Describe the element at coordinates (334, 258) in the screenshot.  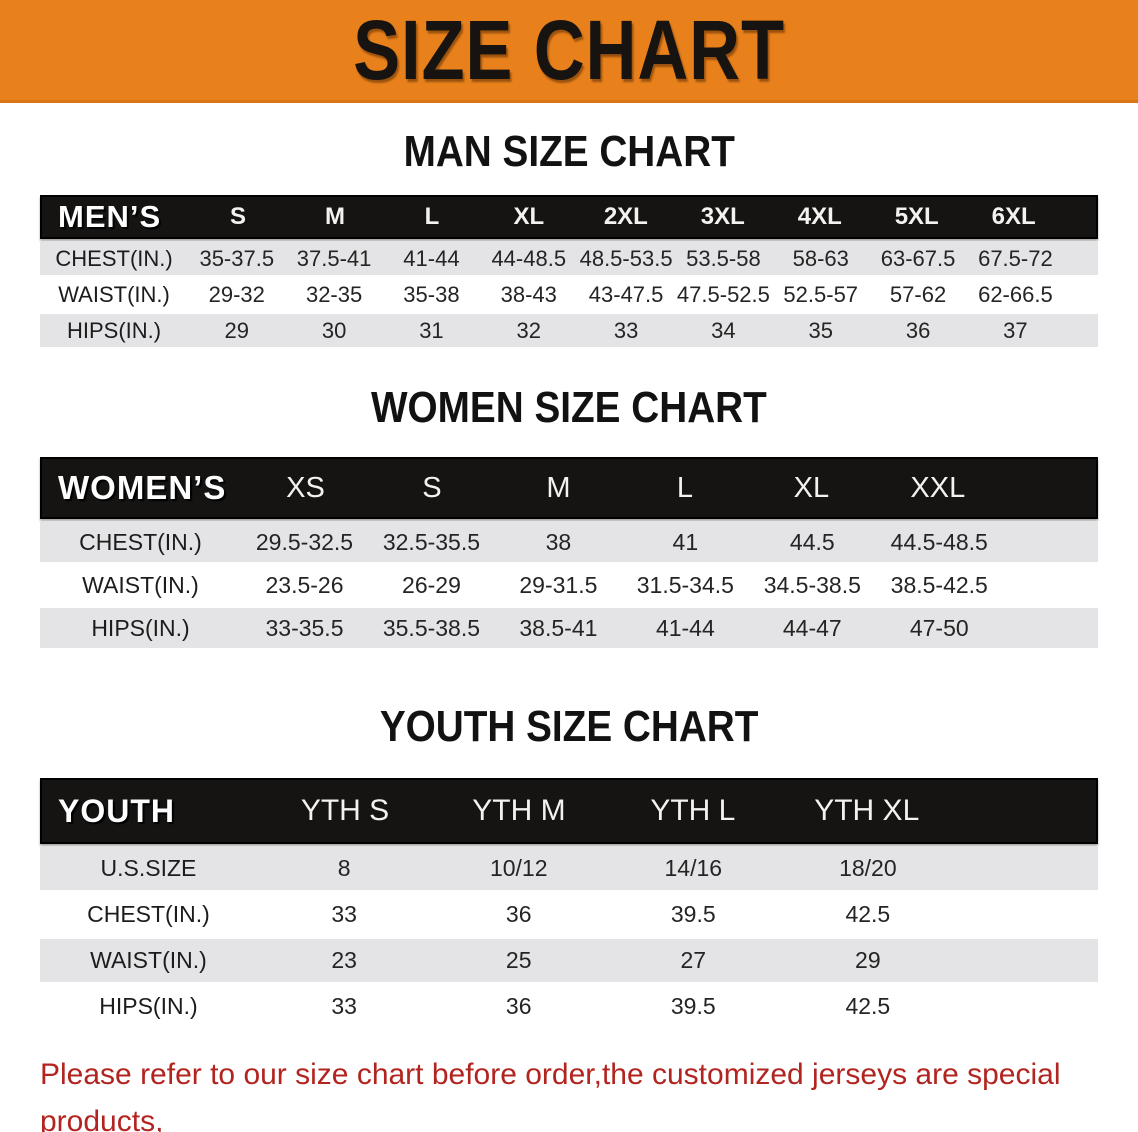
I see `size-value: 37.5-41` at that location.